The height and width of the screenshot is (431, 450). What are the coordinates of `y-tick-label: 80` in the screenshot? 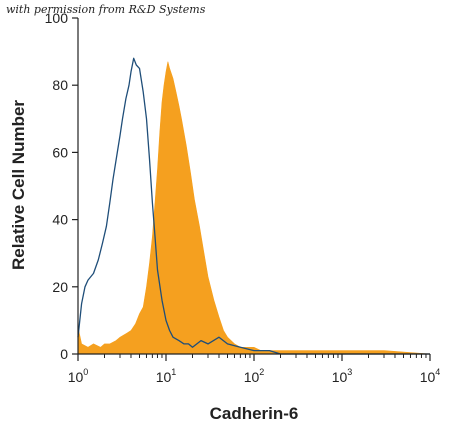 It's located at (60, 85).